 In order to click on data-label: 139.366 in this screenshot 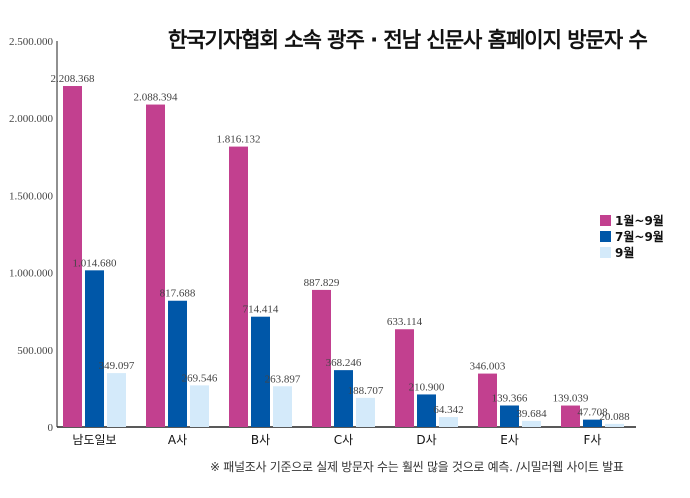, I will do `click(510, 398)`.